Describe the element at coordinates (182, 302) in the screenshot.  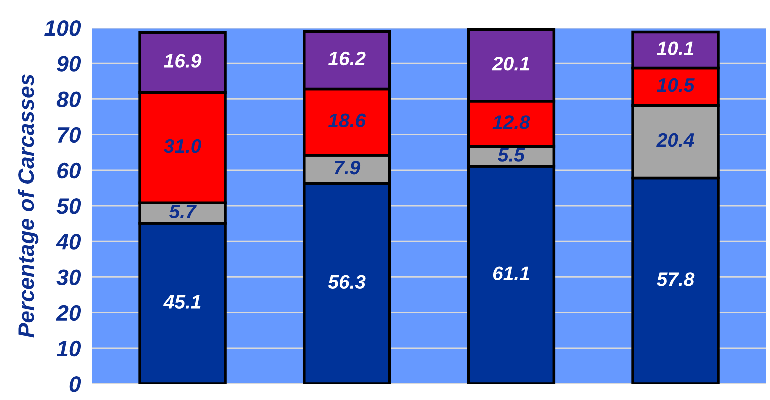
I see `data-label: 45.1` at that location.